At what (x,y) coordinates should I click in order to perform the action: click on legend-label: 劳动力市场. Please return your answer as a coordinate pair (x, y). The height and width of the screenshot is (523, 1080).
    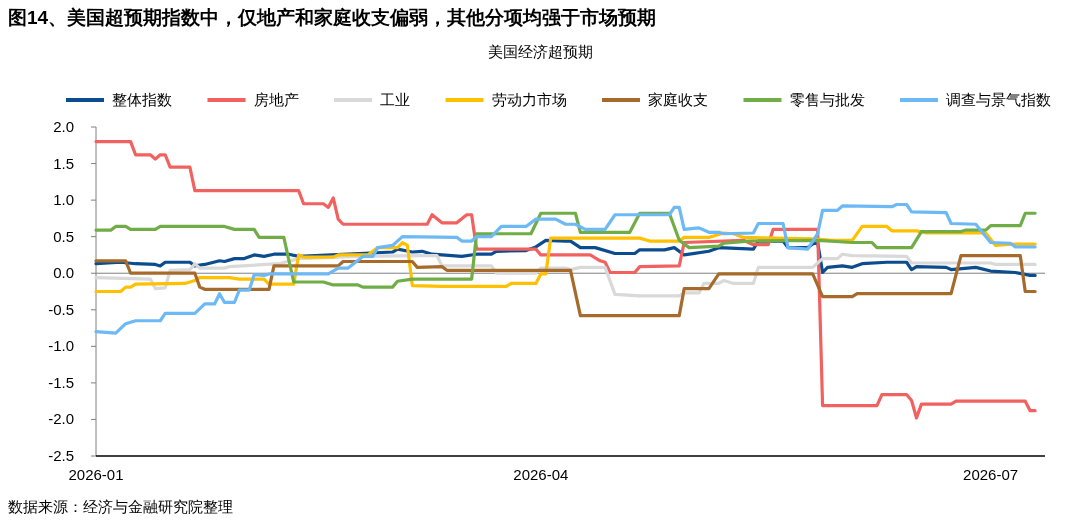
    Looking at the image, I should click on (529, 99).